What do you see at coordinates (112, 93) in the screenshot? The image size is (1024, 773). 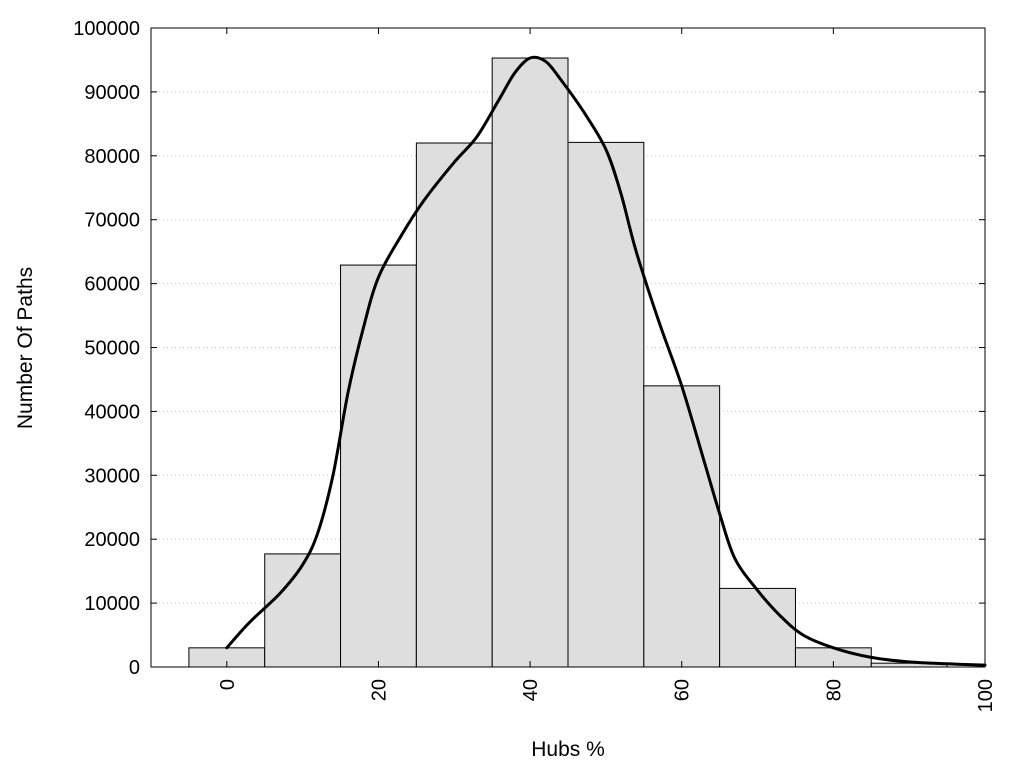 I see `y-tick-label-9: 90000` at bounding box center [112, 93].